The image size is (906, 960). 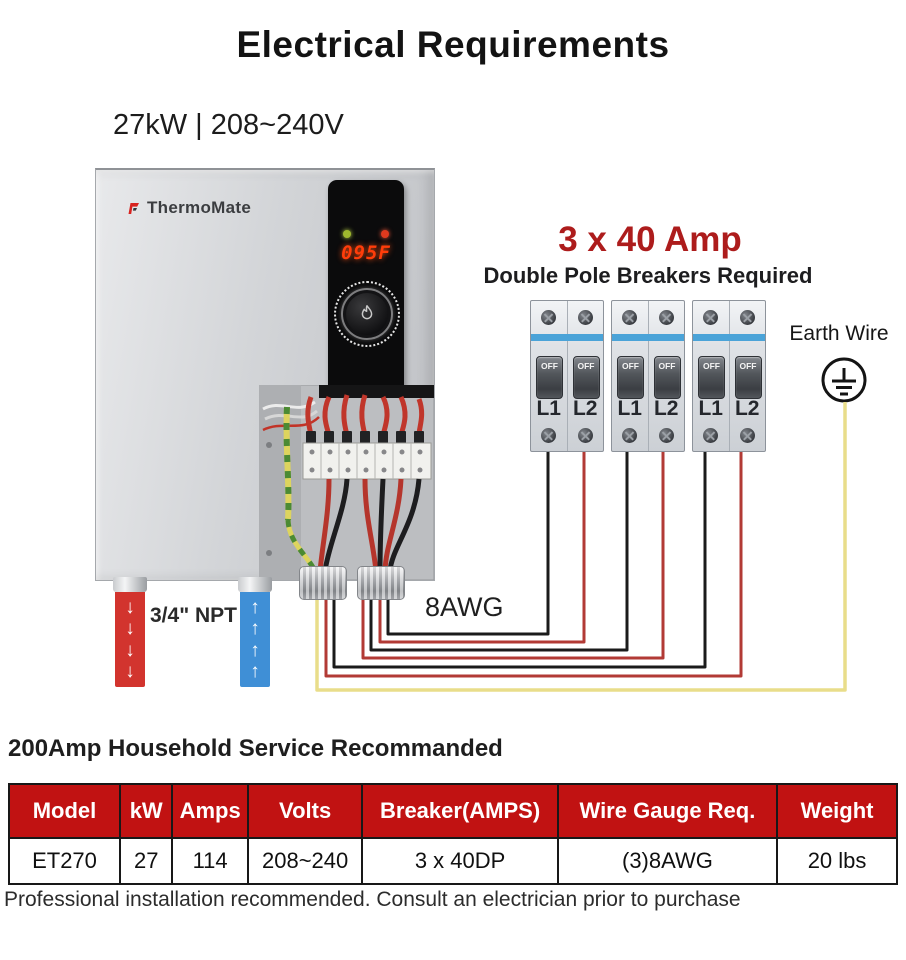 What do you see at coordinates (648, 275) in the screenshot?
I see `breaker-requirement-subheading: Double Pole Breakers Required` at bounding box center [648, 275].